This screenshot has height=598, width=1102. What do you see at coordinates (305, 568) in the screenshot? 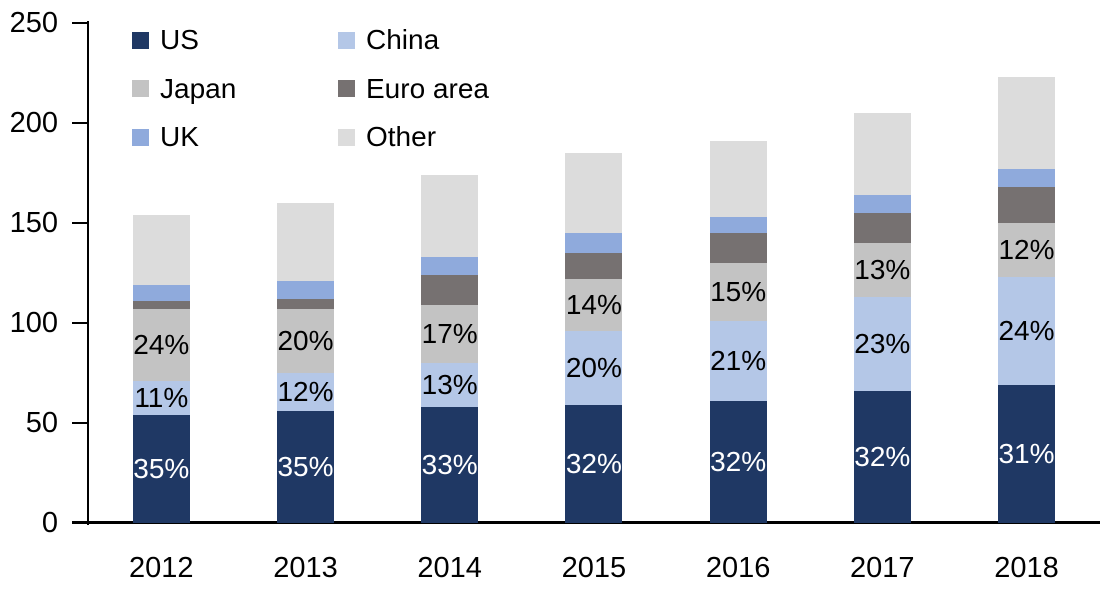
I see `x-tick-label-2013: 2013` at bounding box center [305, 568].